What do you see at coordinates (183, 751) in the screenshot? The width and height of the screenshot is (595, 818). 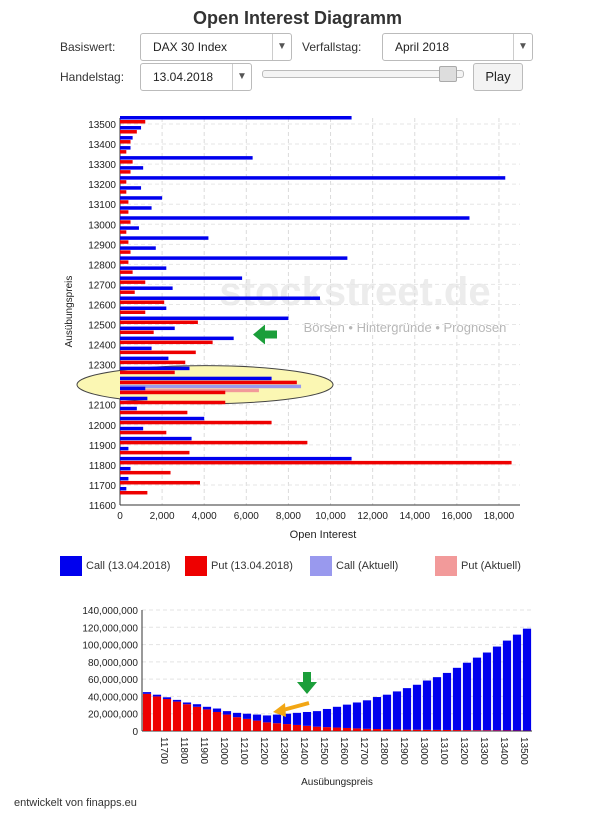 I see `x-tick-label: 11800` at bounding box center [183, 751].